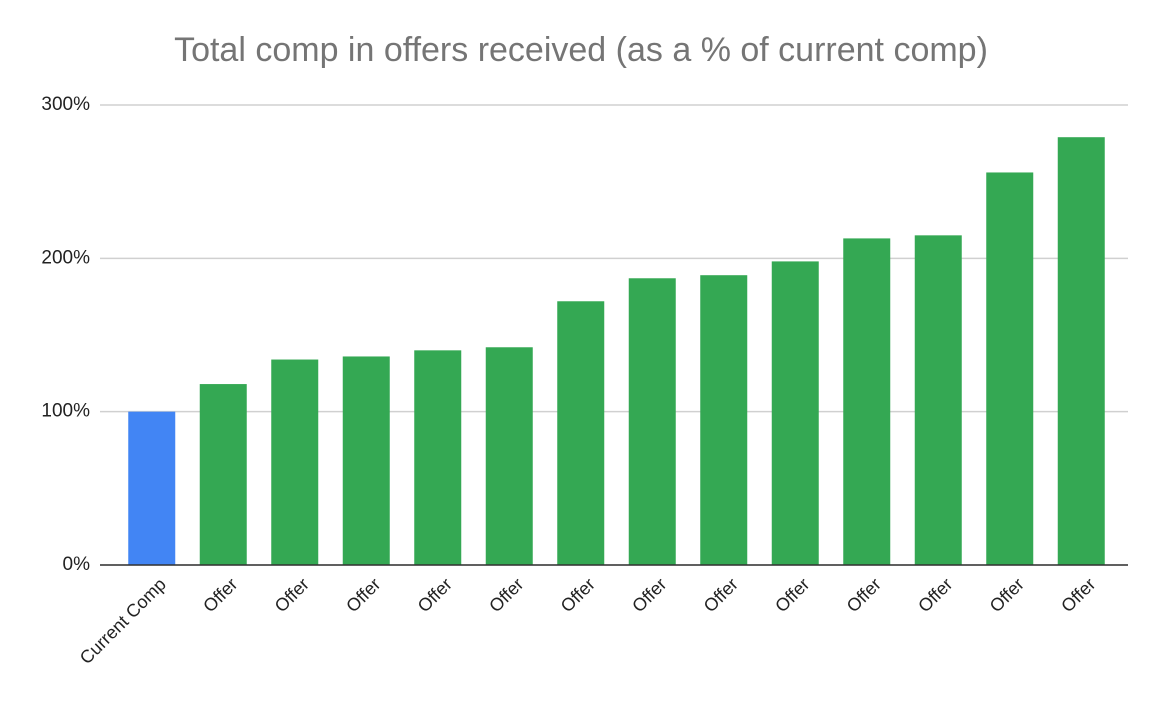  What do you see at coordinates (65, 257) in the screenshot?
I see `y-tick-label: 200%` at bounding box center [65, 257].